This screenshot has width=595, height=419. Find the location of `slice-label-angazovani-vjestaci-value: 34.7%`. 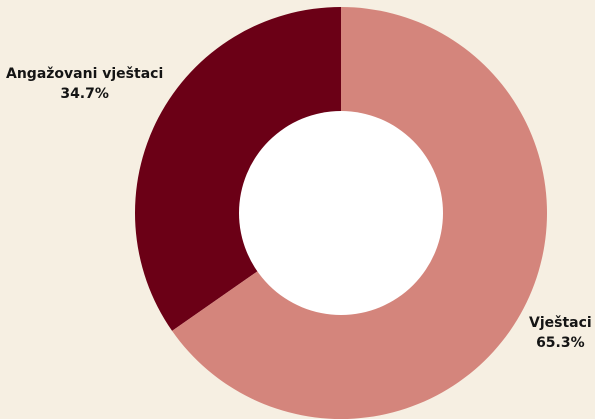

slice-label-angazovani-vjestaci-value: 34.7% is located at coordinates (84, 94).